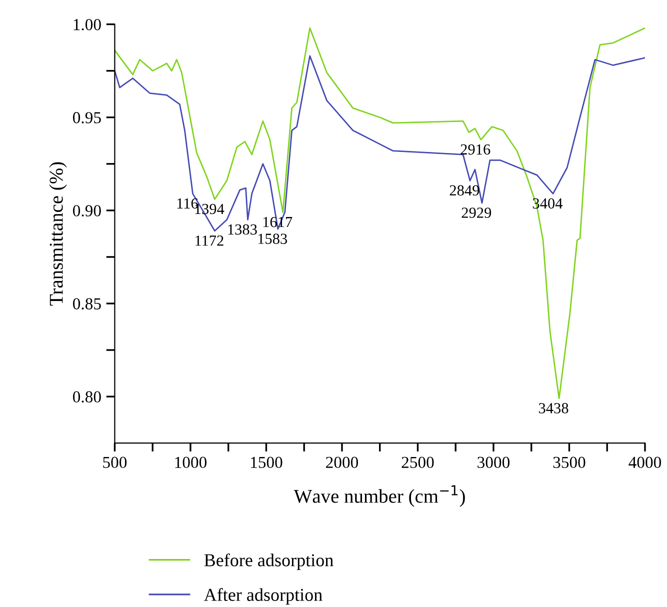 The image size is (667, 607). Describe the element at coordinates (645, 462) in the screenshot. I see `x-tick-label: 4000` at that location.